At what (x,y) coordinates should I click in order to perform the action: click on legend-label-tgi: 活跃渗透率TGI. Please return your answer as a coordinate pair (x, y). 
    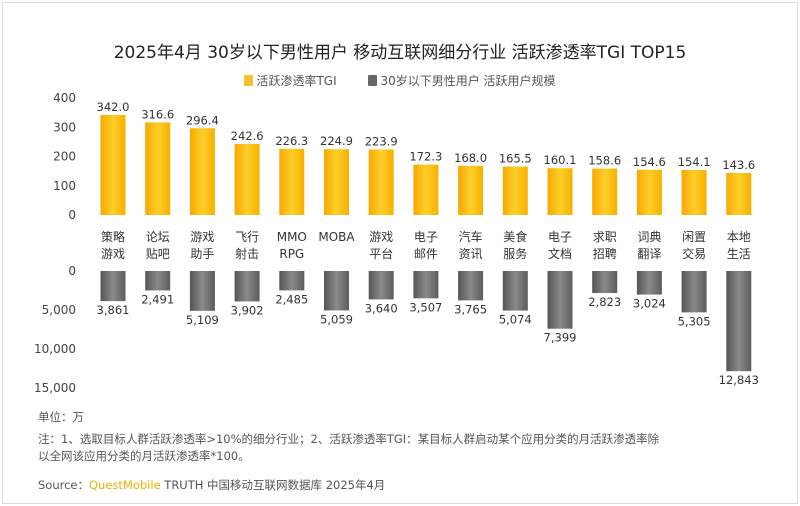
    Looking at the image, I should click on (296, 81).